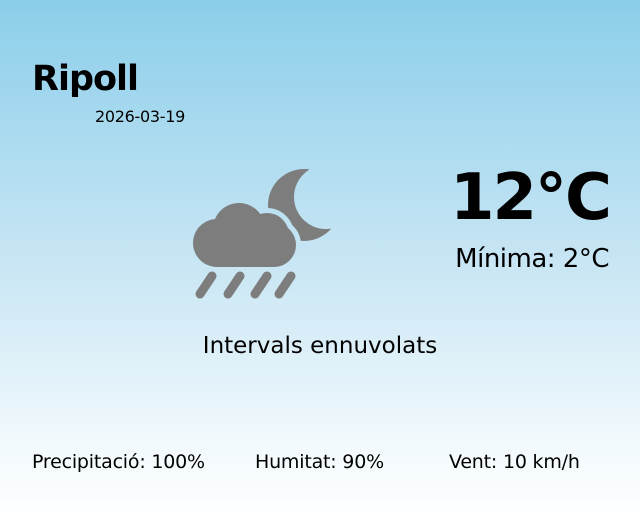  I want to click on date-label: 2026-03-19, so click(140, 116).